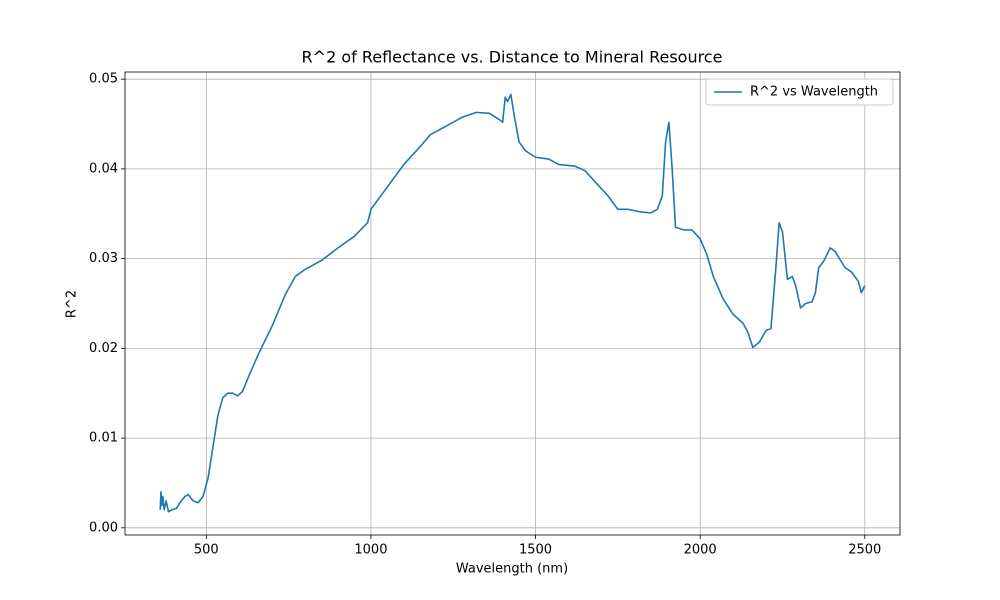 This screenshot has height=600, width=1000. I want to click on x-tick-label: 1000, so click(370, 550).